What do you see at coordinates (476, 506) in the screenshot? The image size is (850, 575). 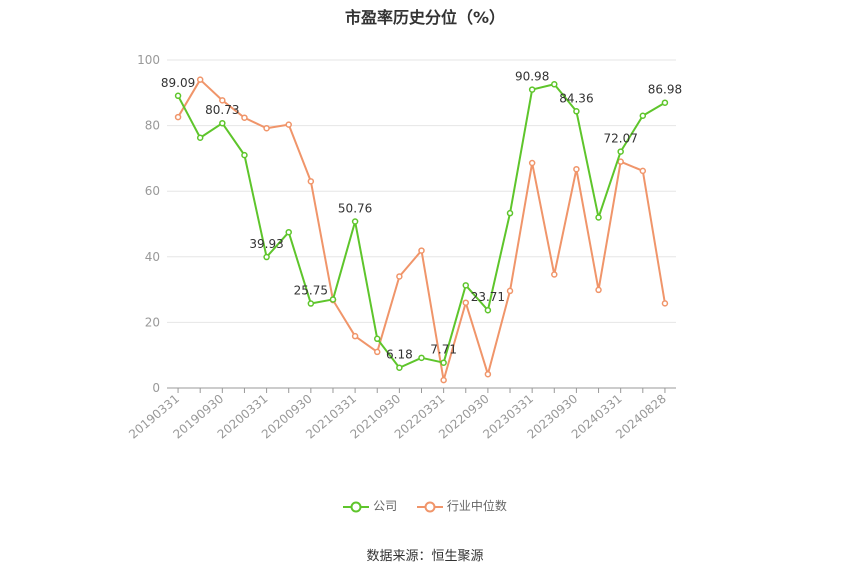 I see `legend-label-industry: 行业中位数` at bounding box center [476, 506].